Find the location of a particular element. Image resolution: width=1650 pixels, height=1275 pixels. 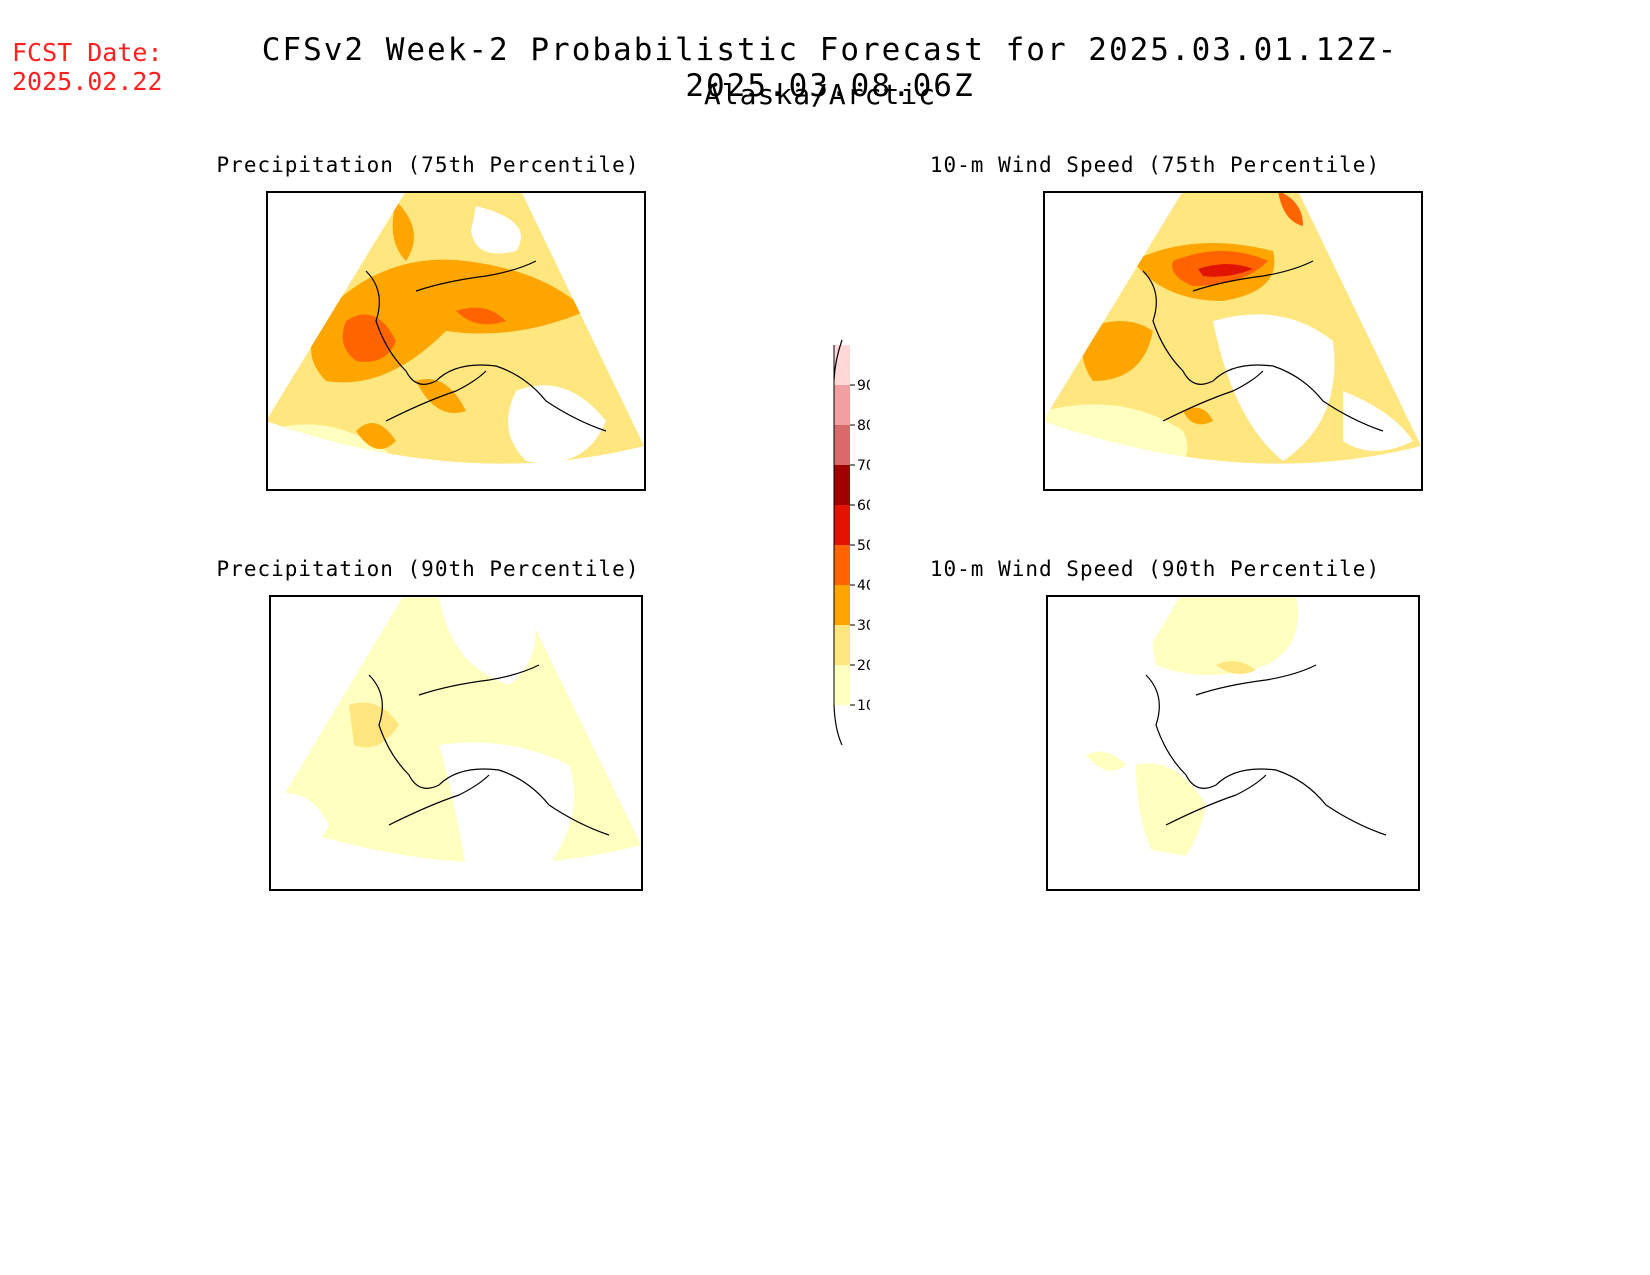

panel-title-precip75: Precipitation (75th Percentile) is located at coordinates (428, 165).